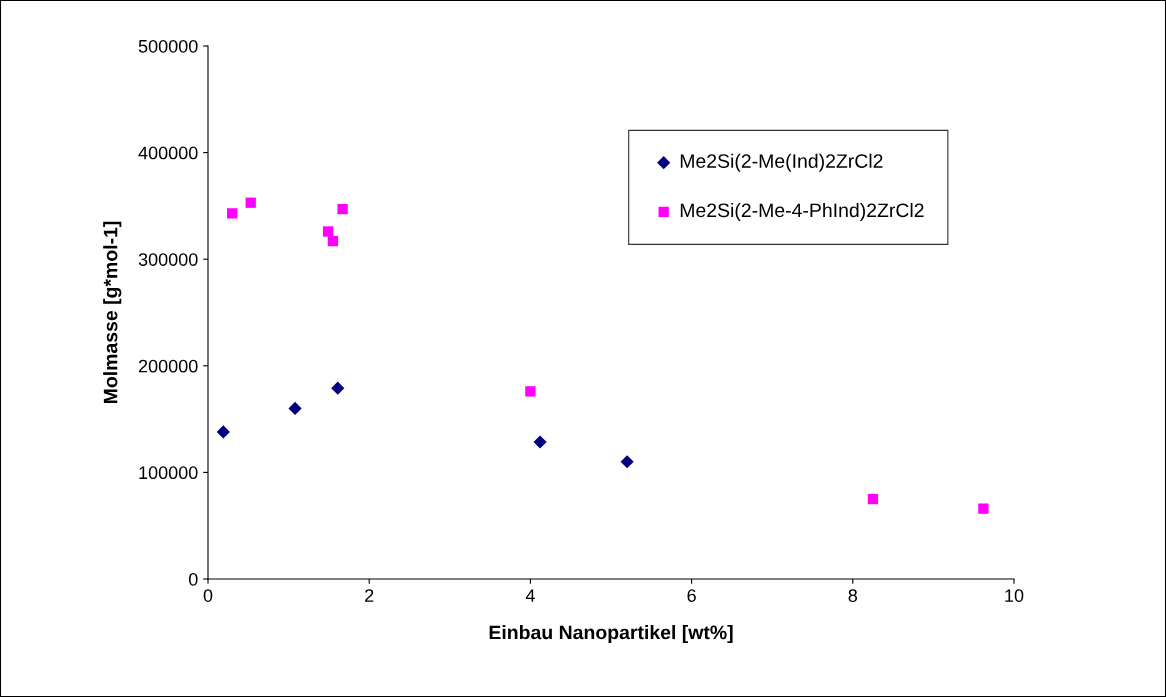 The image size is (1166, 697). What do you see at coordinates (168, 366) in the screenshot?
I see `y-tick-label: 200000` at bounding box center [168, 366].